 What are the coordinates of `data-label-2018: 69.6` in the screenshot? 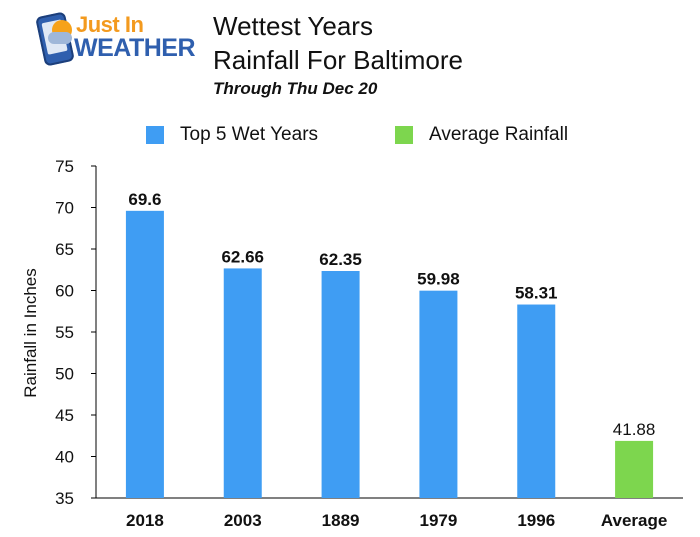 It's located at (144, 199).